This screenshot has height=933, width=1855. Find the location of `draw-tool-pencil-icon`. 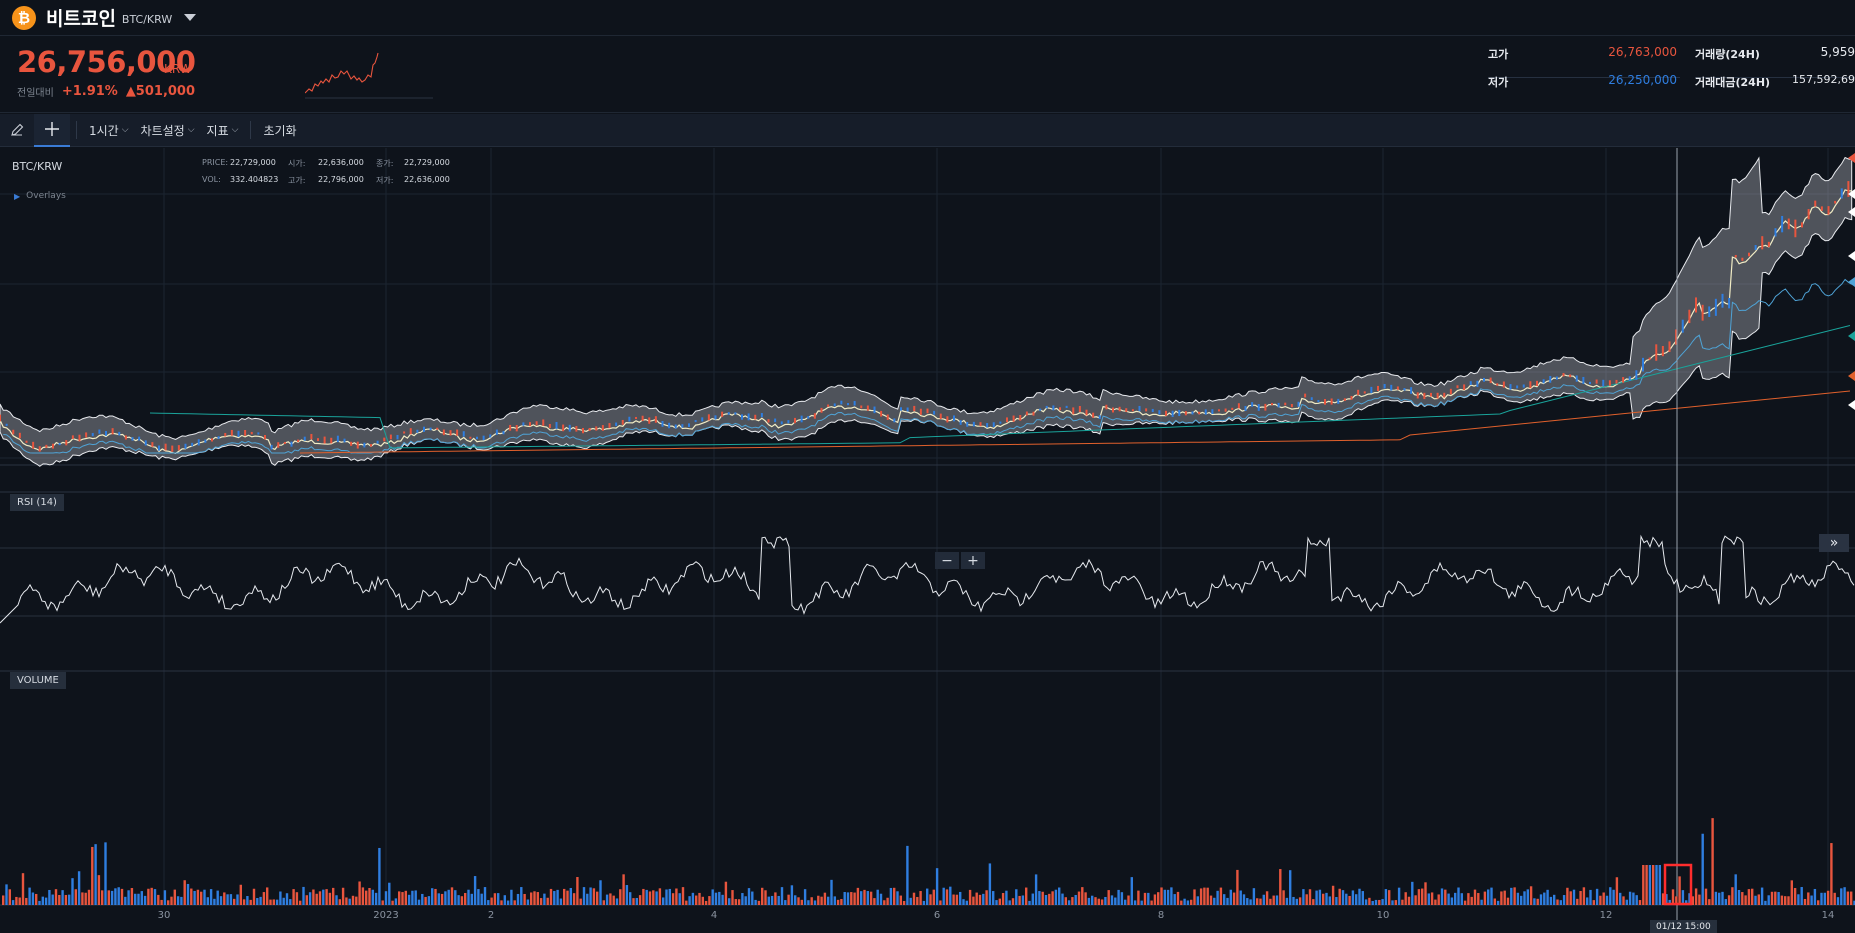

draw-tool-pencil-icon is located at coordinates (17, 130).